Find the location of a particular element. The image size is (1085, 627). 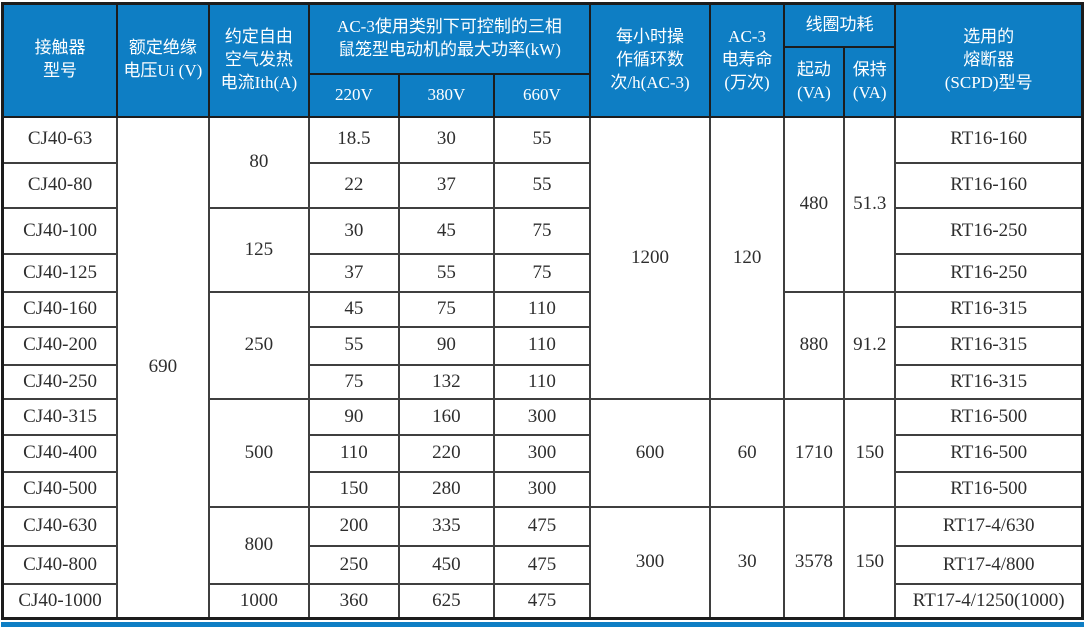

ith-cell: 250 is located at coordinates (259, 346).